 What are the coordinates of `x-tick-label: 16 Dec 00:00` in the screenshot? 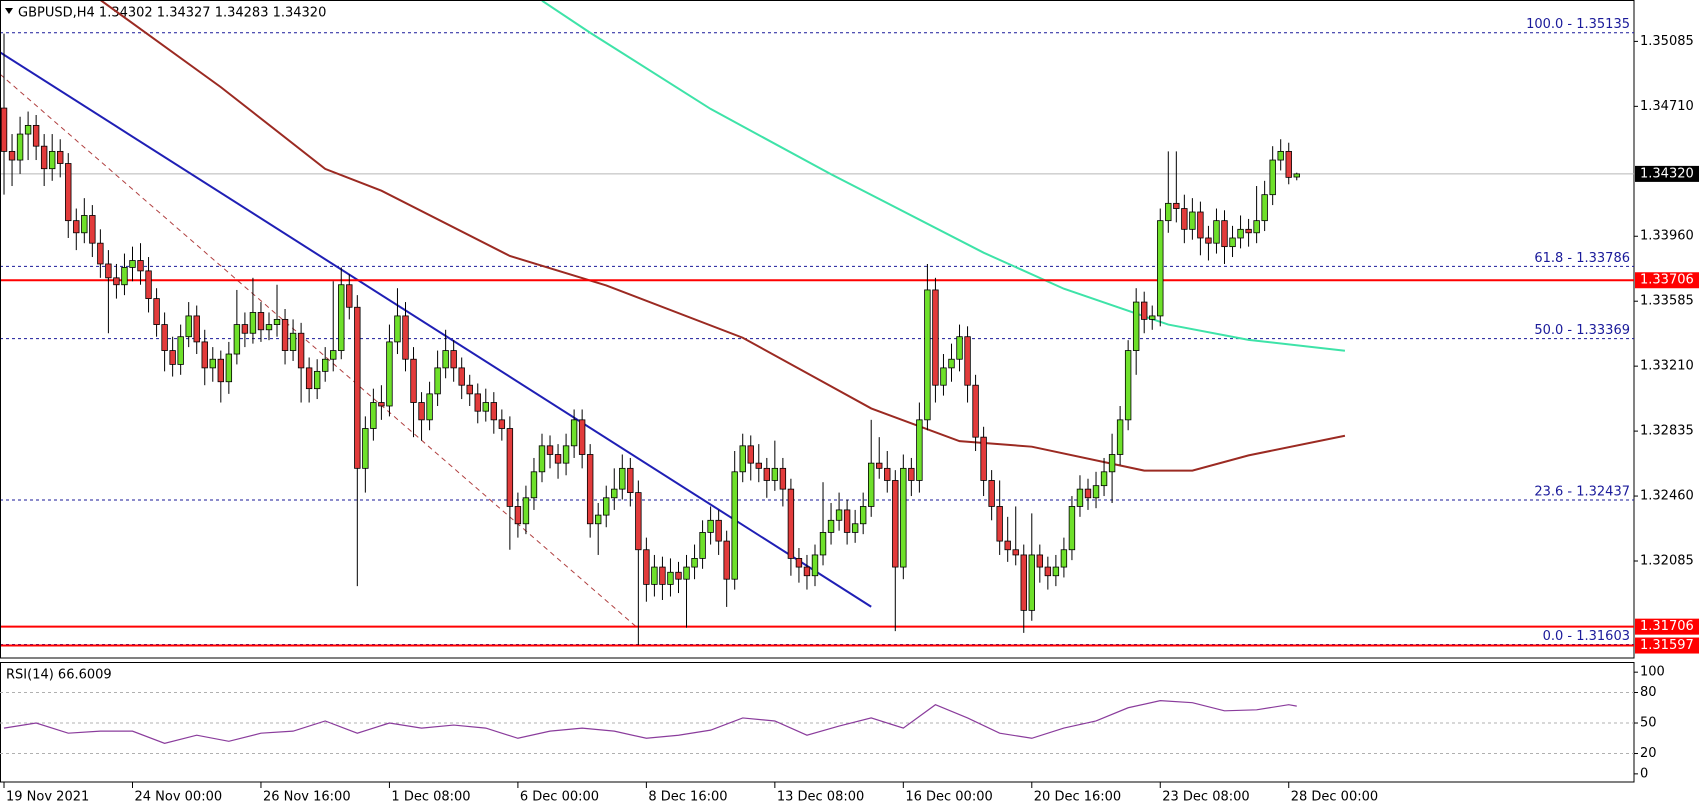 It's located at (948, 797).